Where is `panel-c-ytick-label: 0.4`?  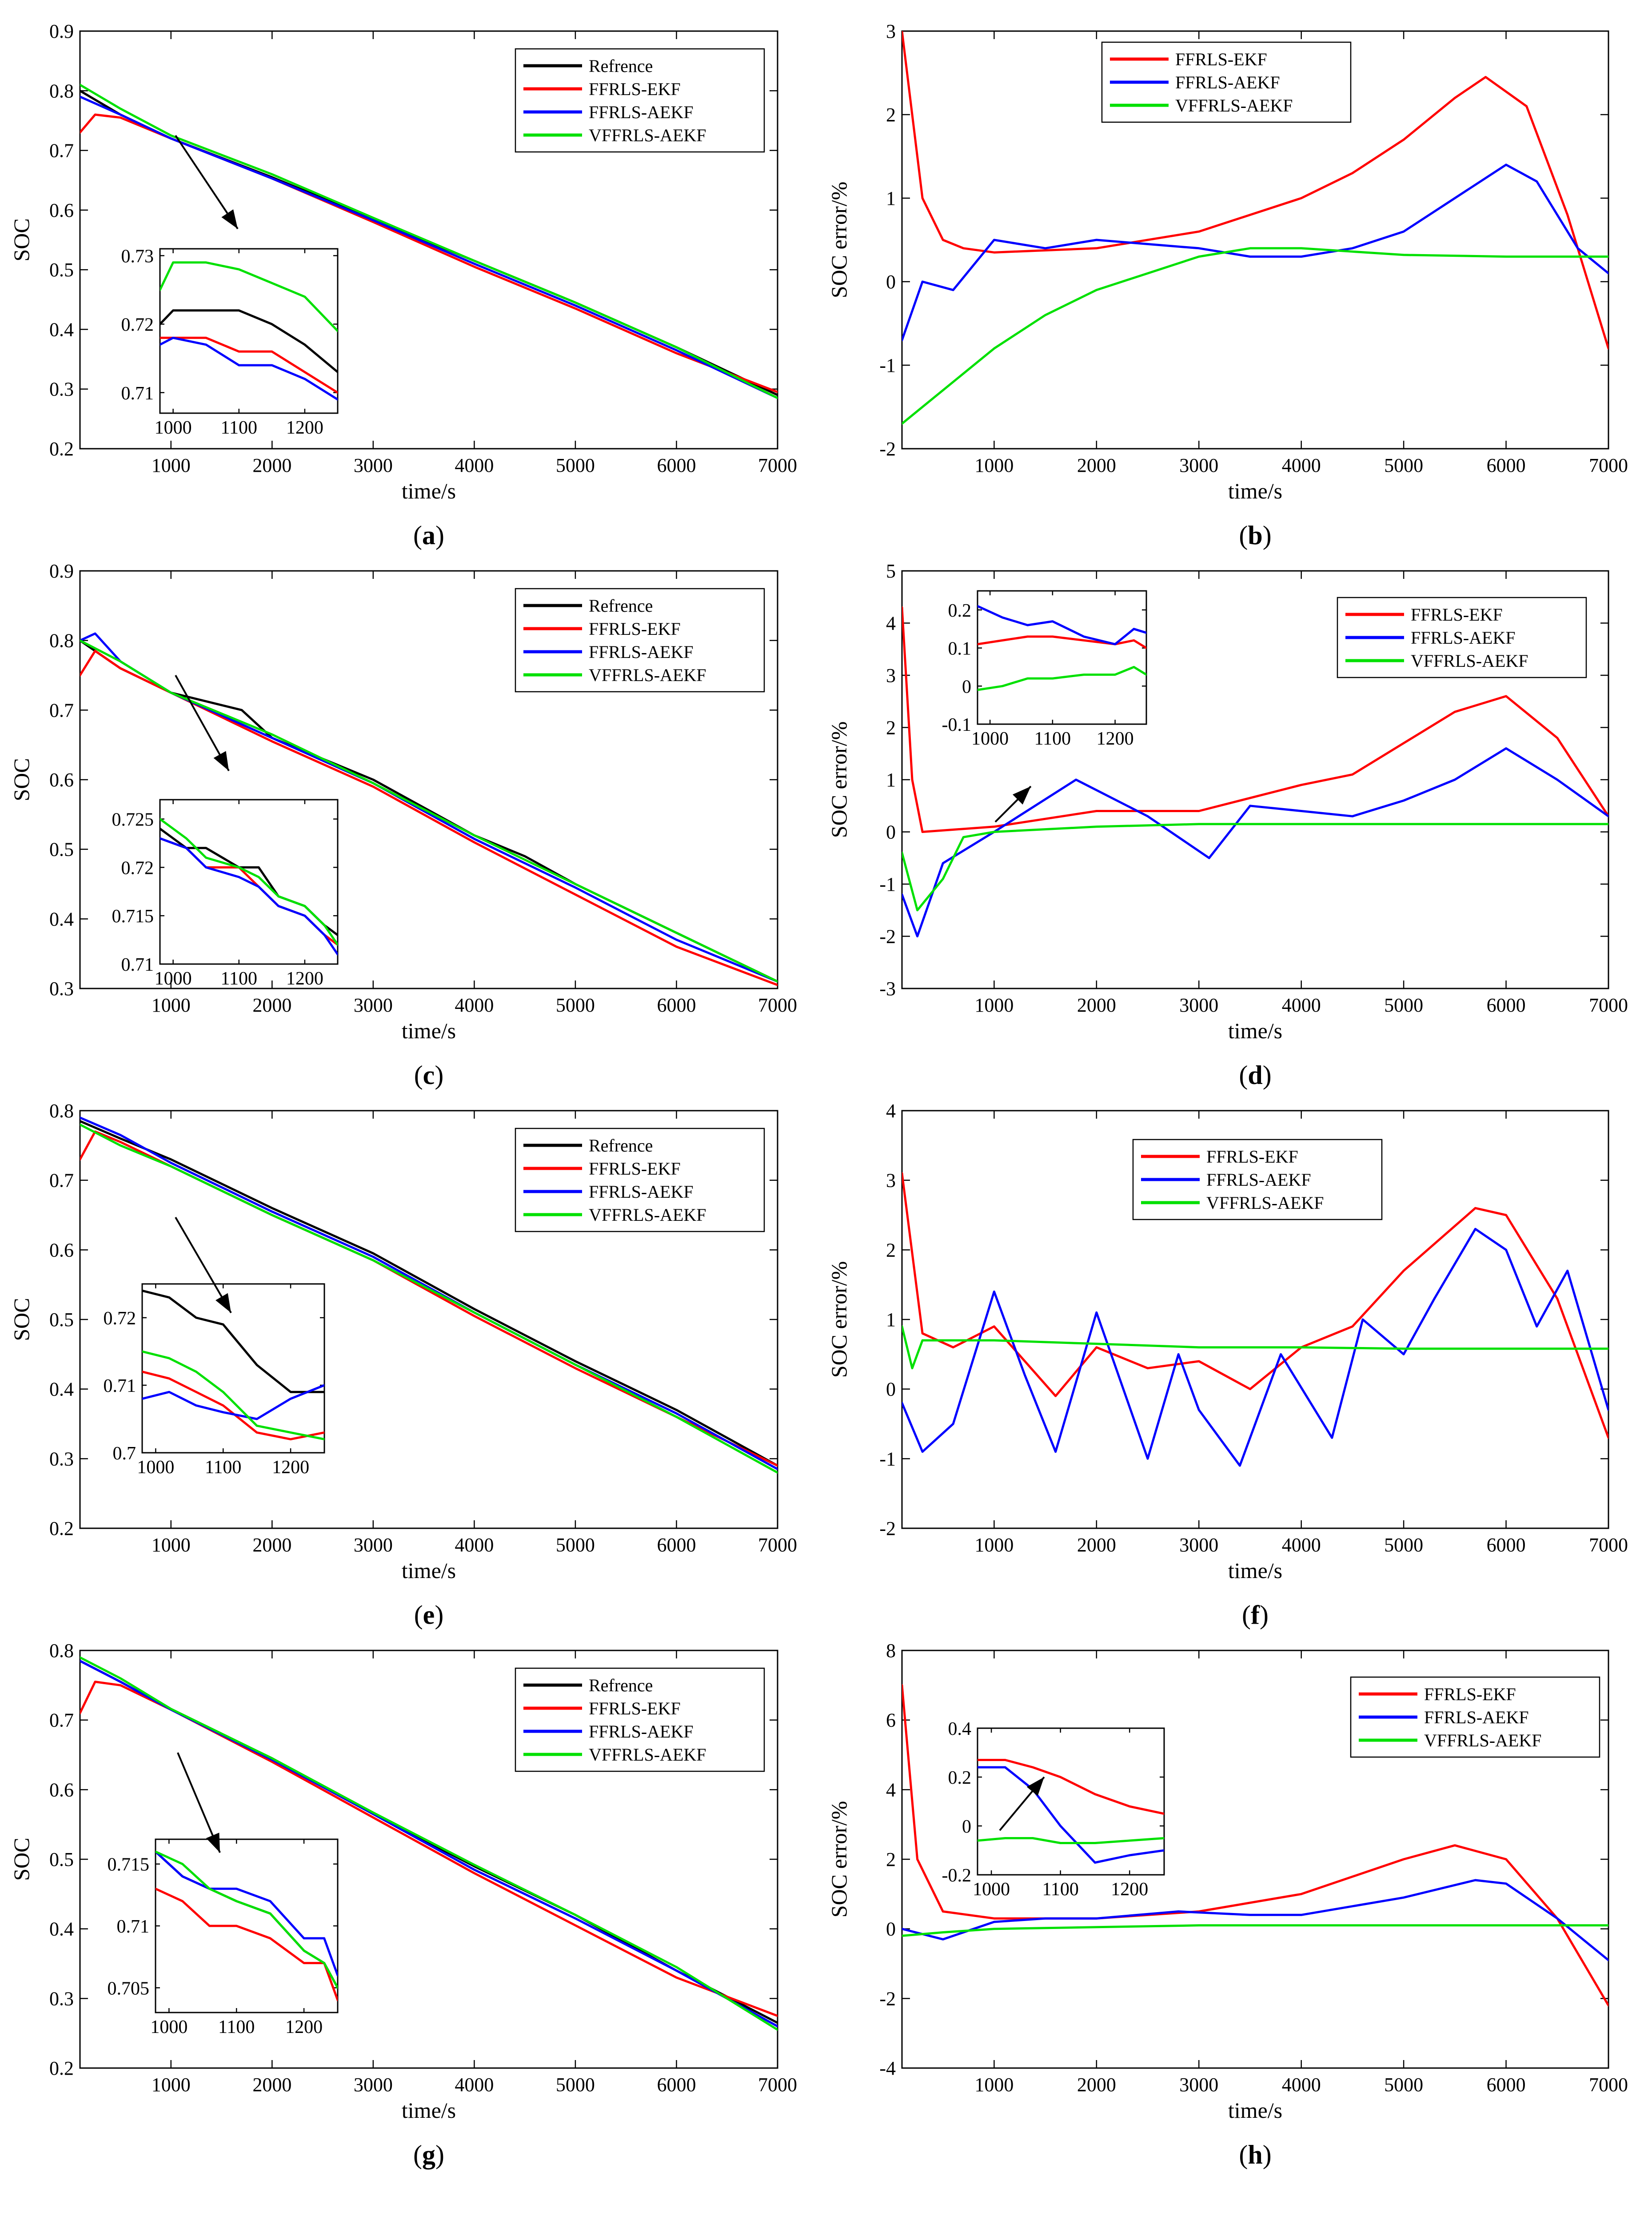 panel-c-ytick-label: 0.4 is located at coordinates (61, 919).